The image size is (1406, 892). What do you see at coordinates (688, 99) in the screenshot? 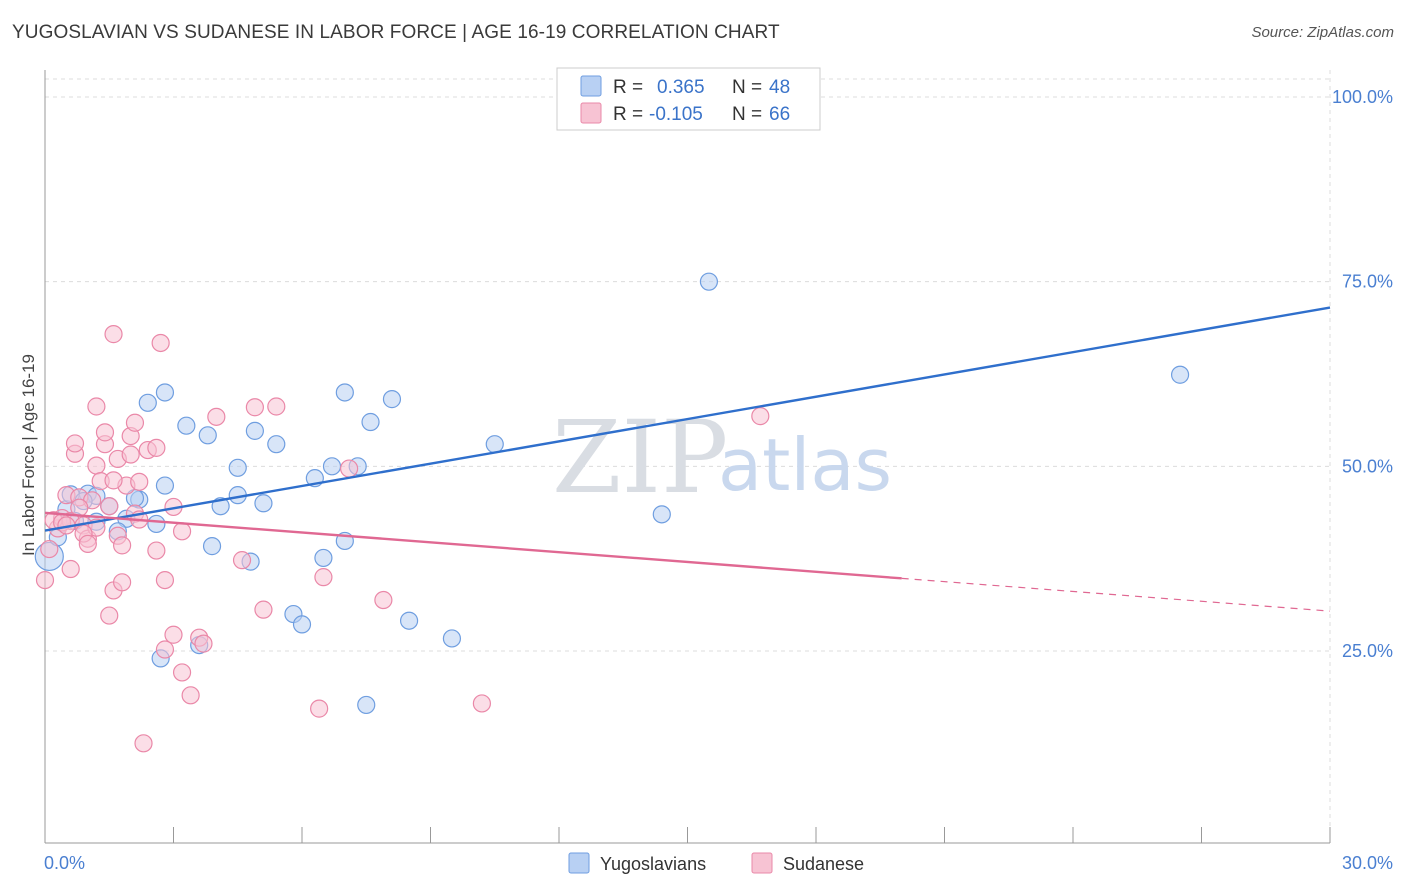
I see `stats-legend: R = 0.365 N = 48 R = -0.105 N = 66` at bounding box center [688, 99].